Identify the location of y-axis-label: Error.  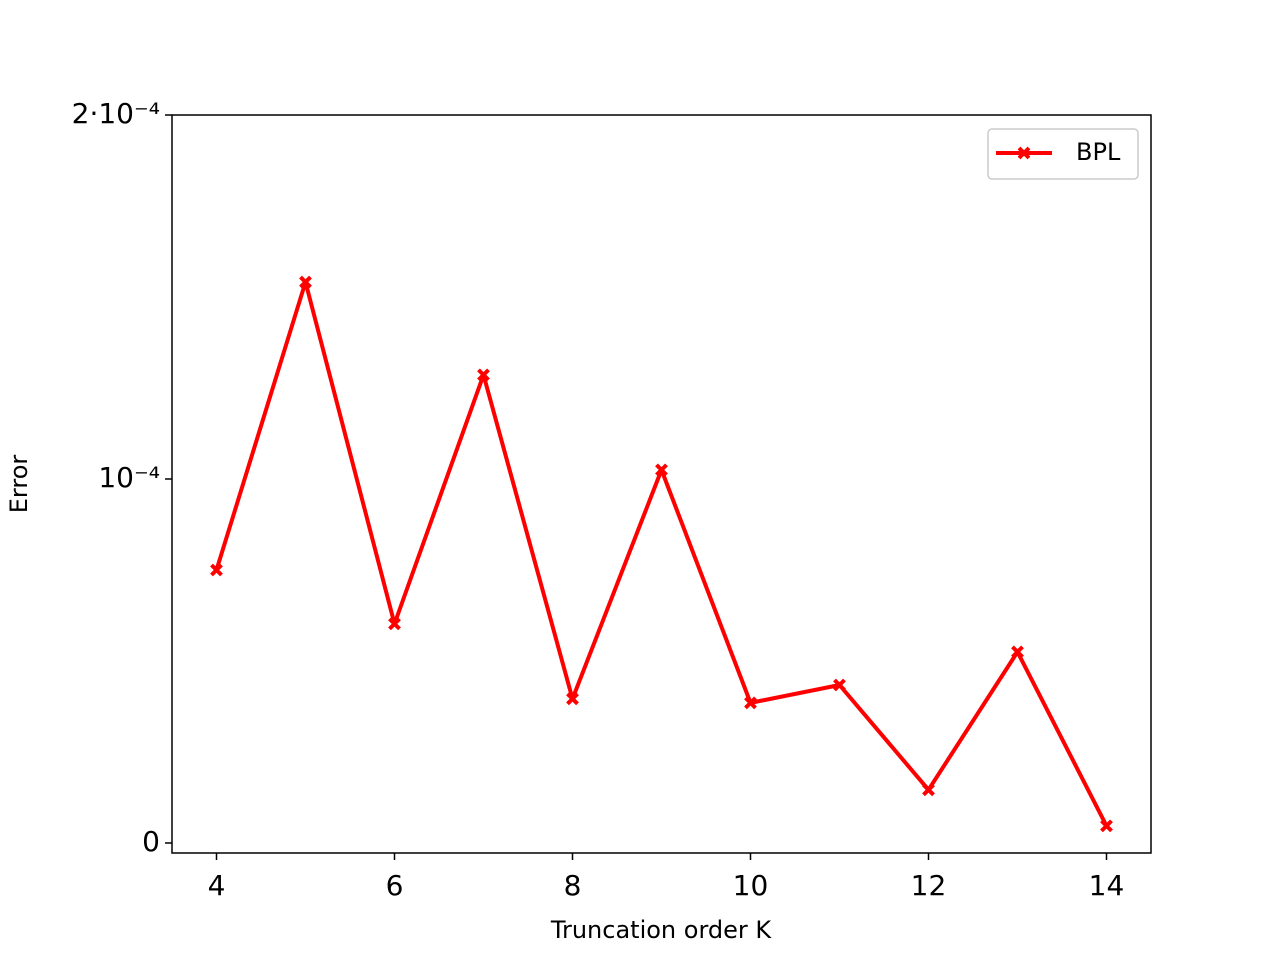
(19, 484).